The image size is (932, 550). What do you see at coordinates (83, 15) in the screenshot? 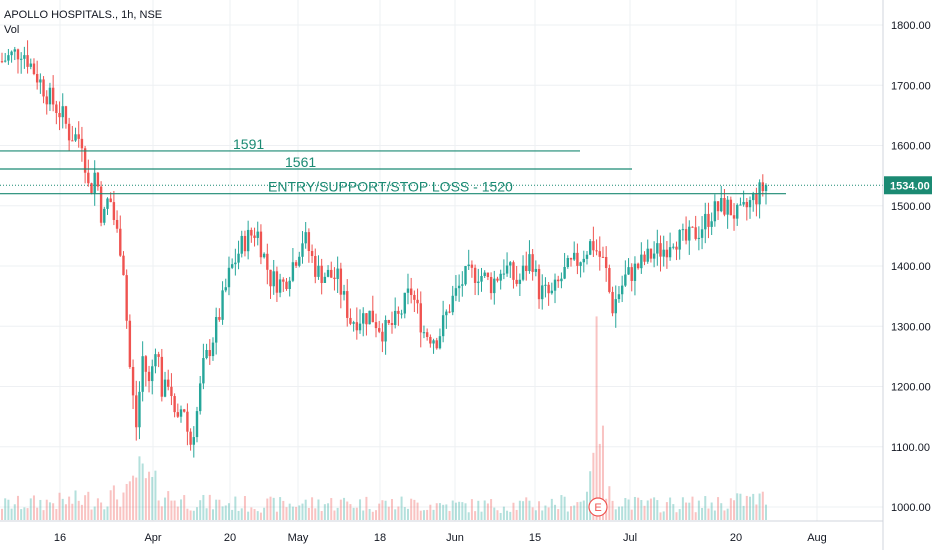
I see `symbol-title: APOLLO HOSPITALS., 1h, NSE` at bounding box center [83, 15].